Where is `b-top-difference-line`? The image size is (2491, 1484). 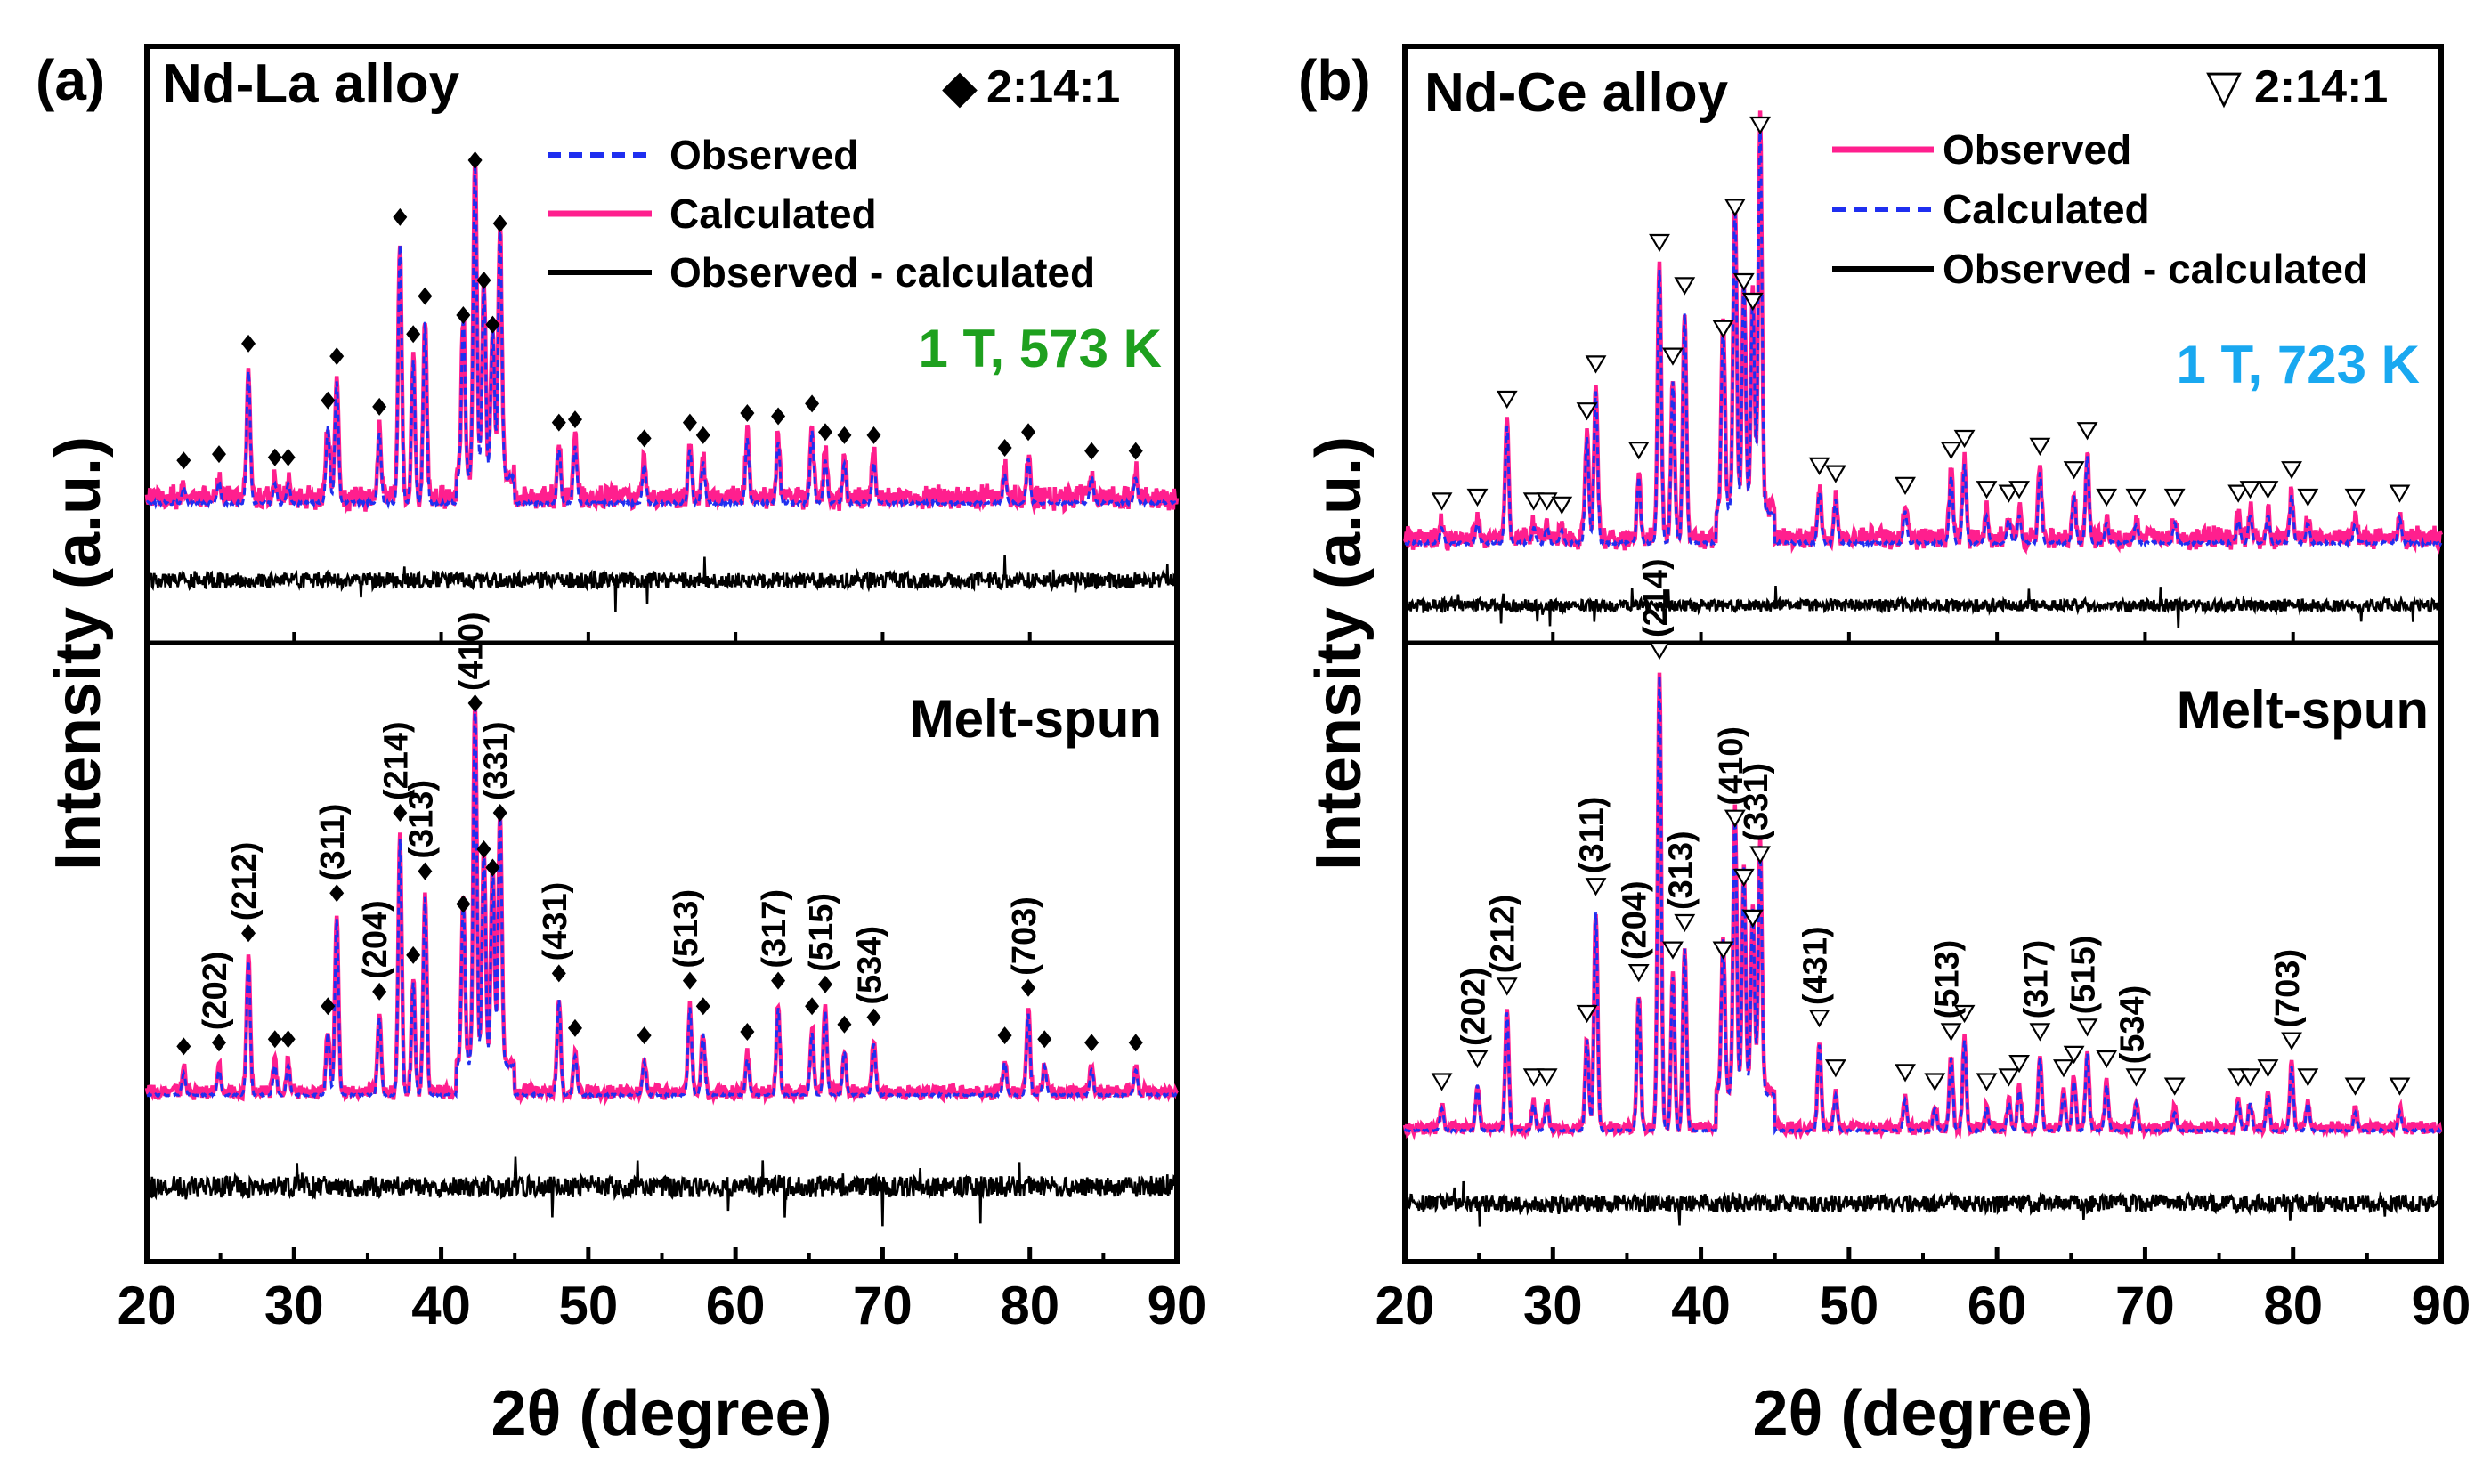
b-top-difference-line is located at coordinates (1923, 607).